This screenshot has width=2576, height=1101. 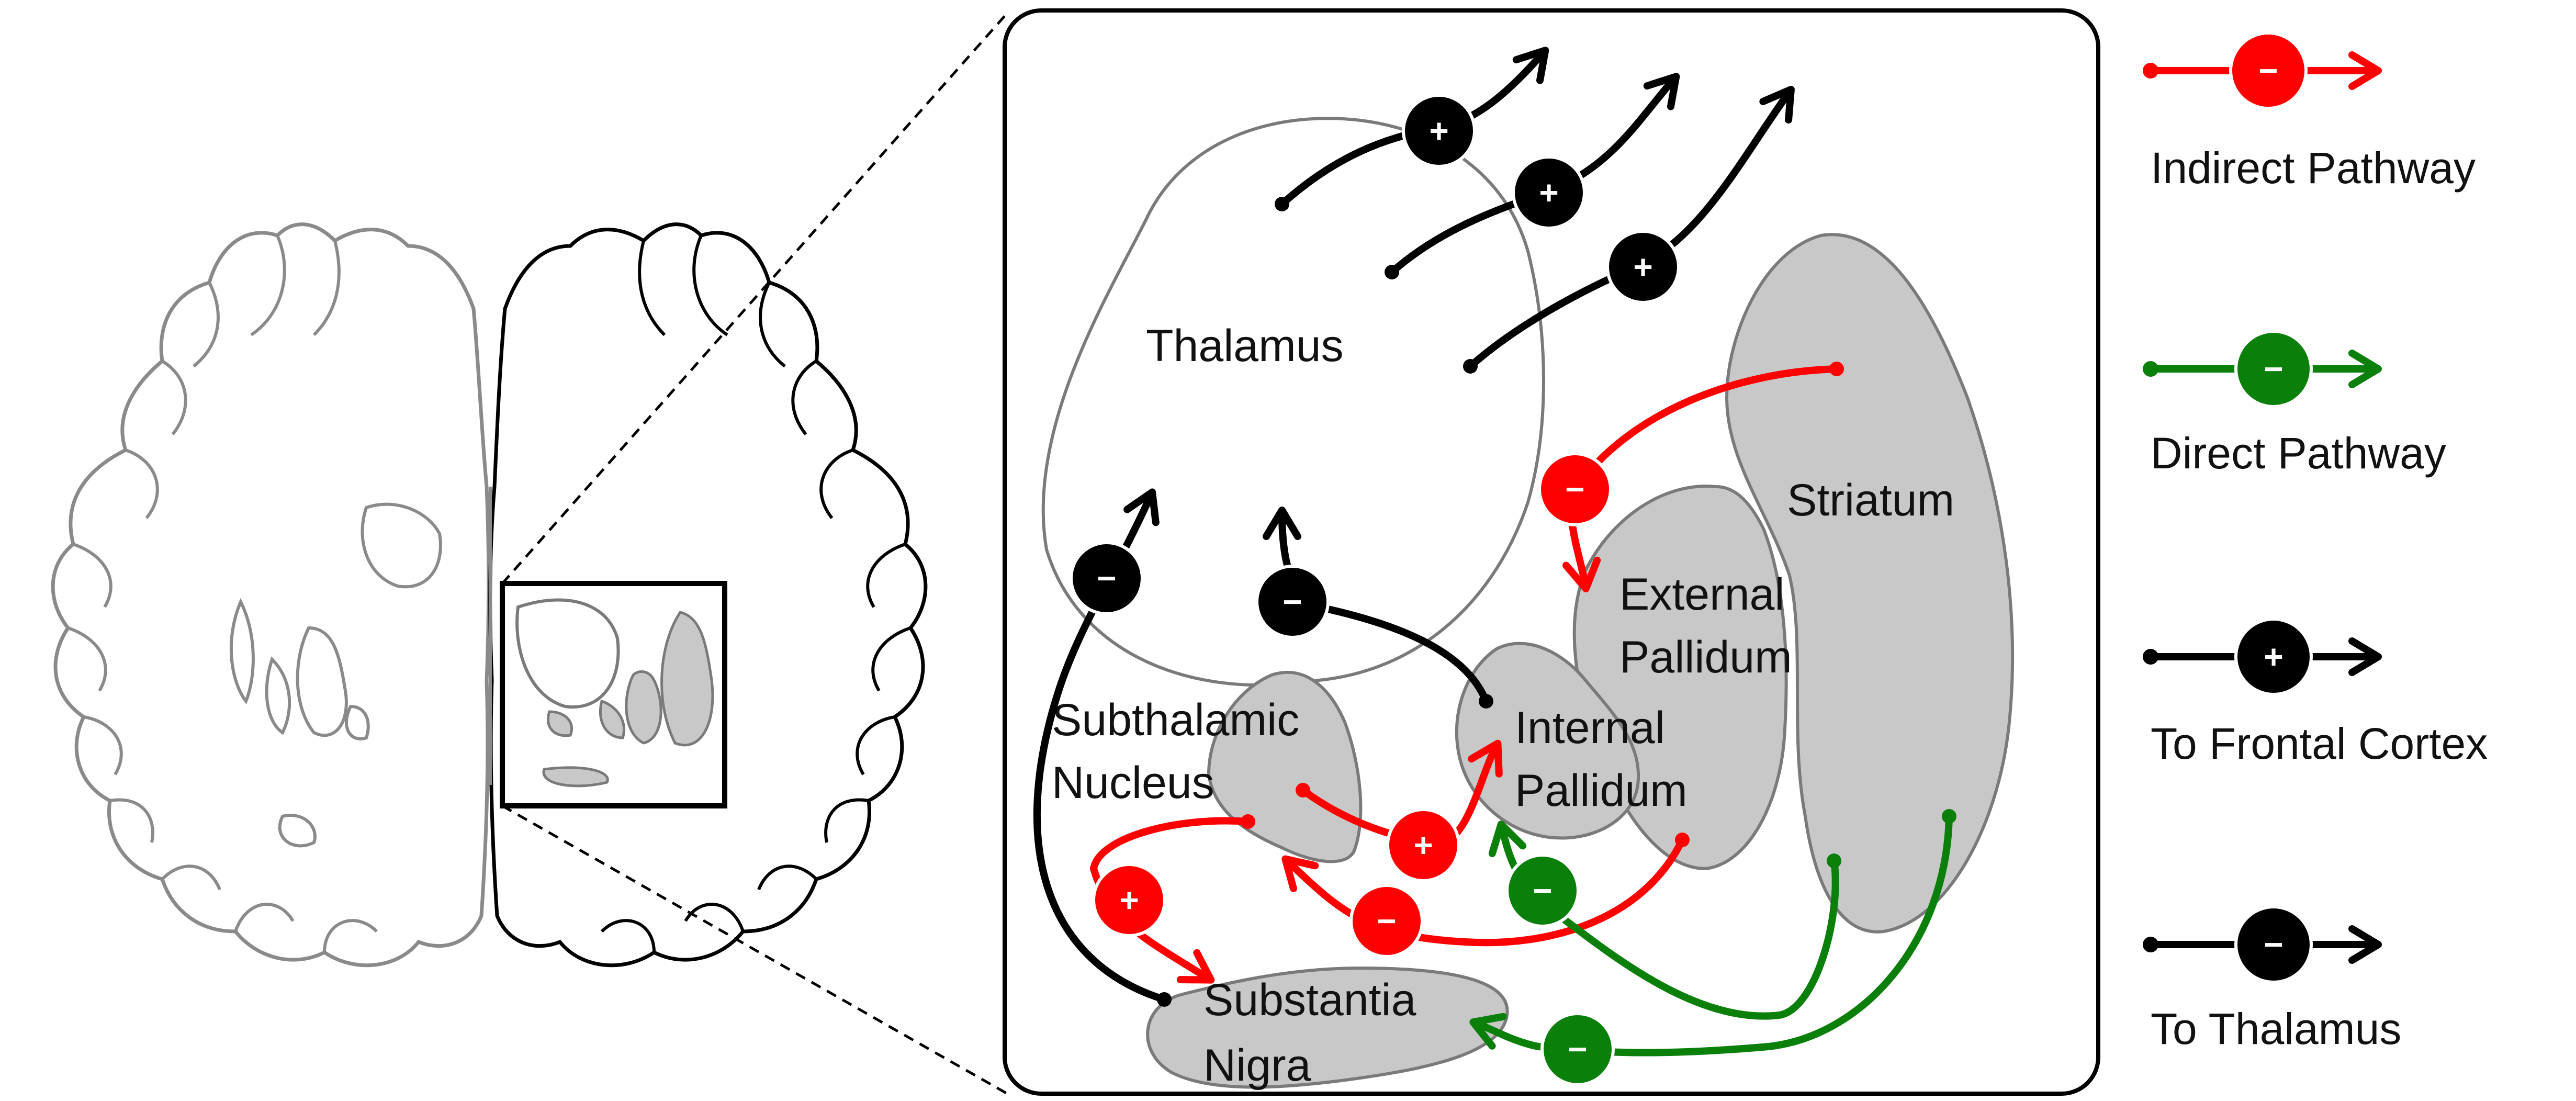 I want to click on legend-label-direct: Direct Pathway, so click(x=2298, y=454).